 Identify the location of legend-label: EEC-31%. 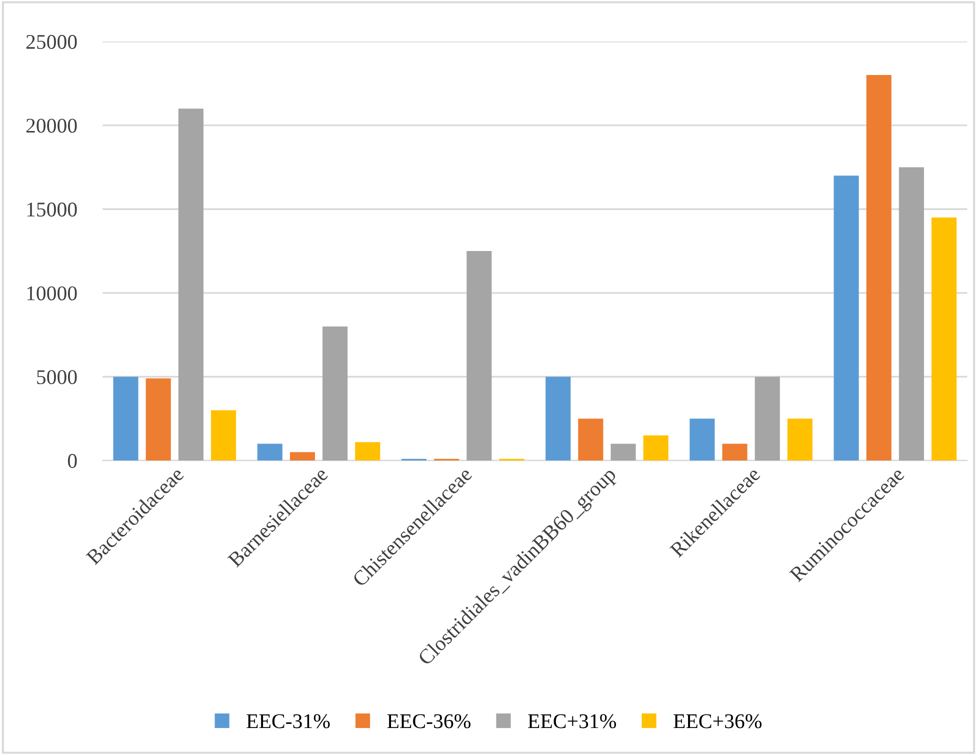
(288, 721).